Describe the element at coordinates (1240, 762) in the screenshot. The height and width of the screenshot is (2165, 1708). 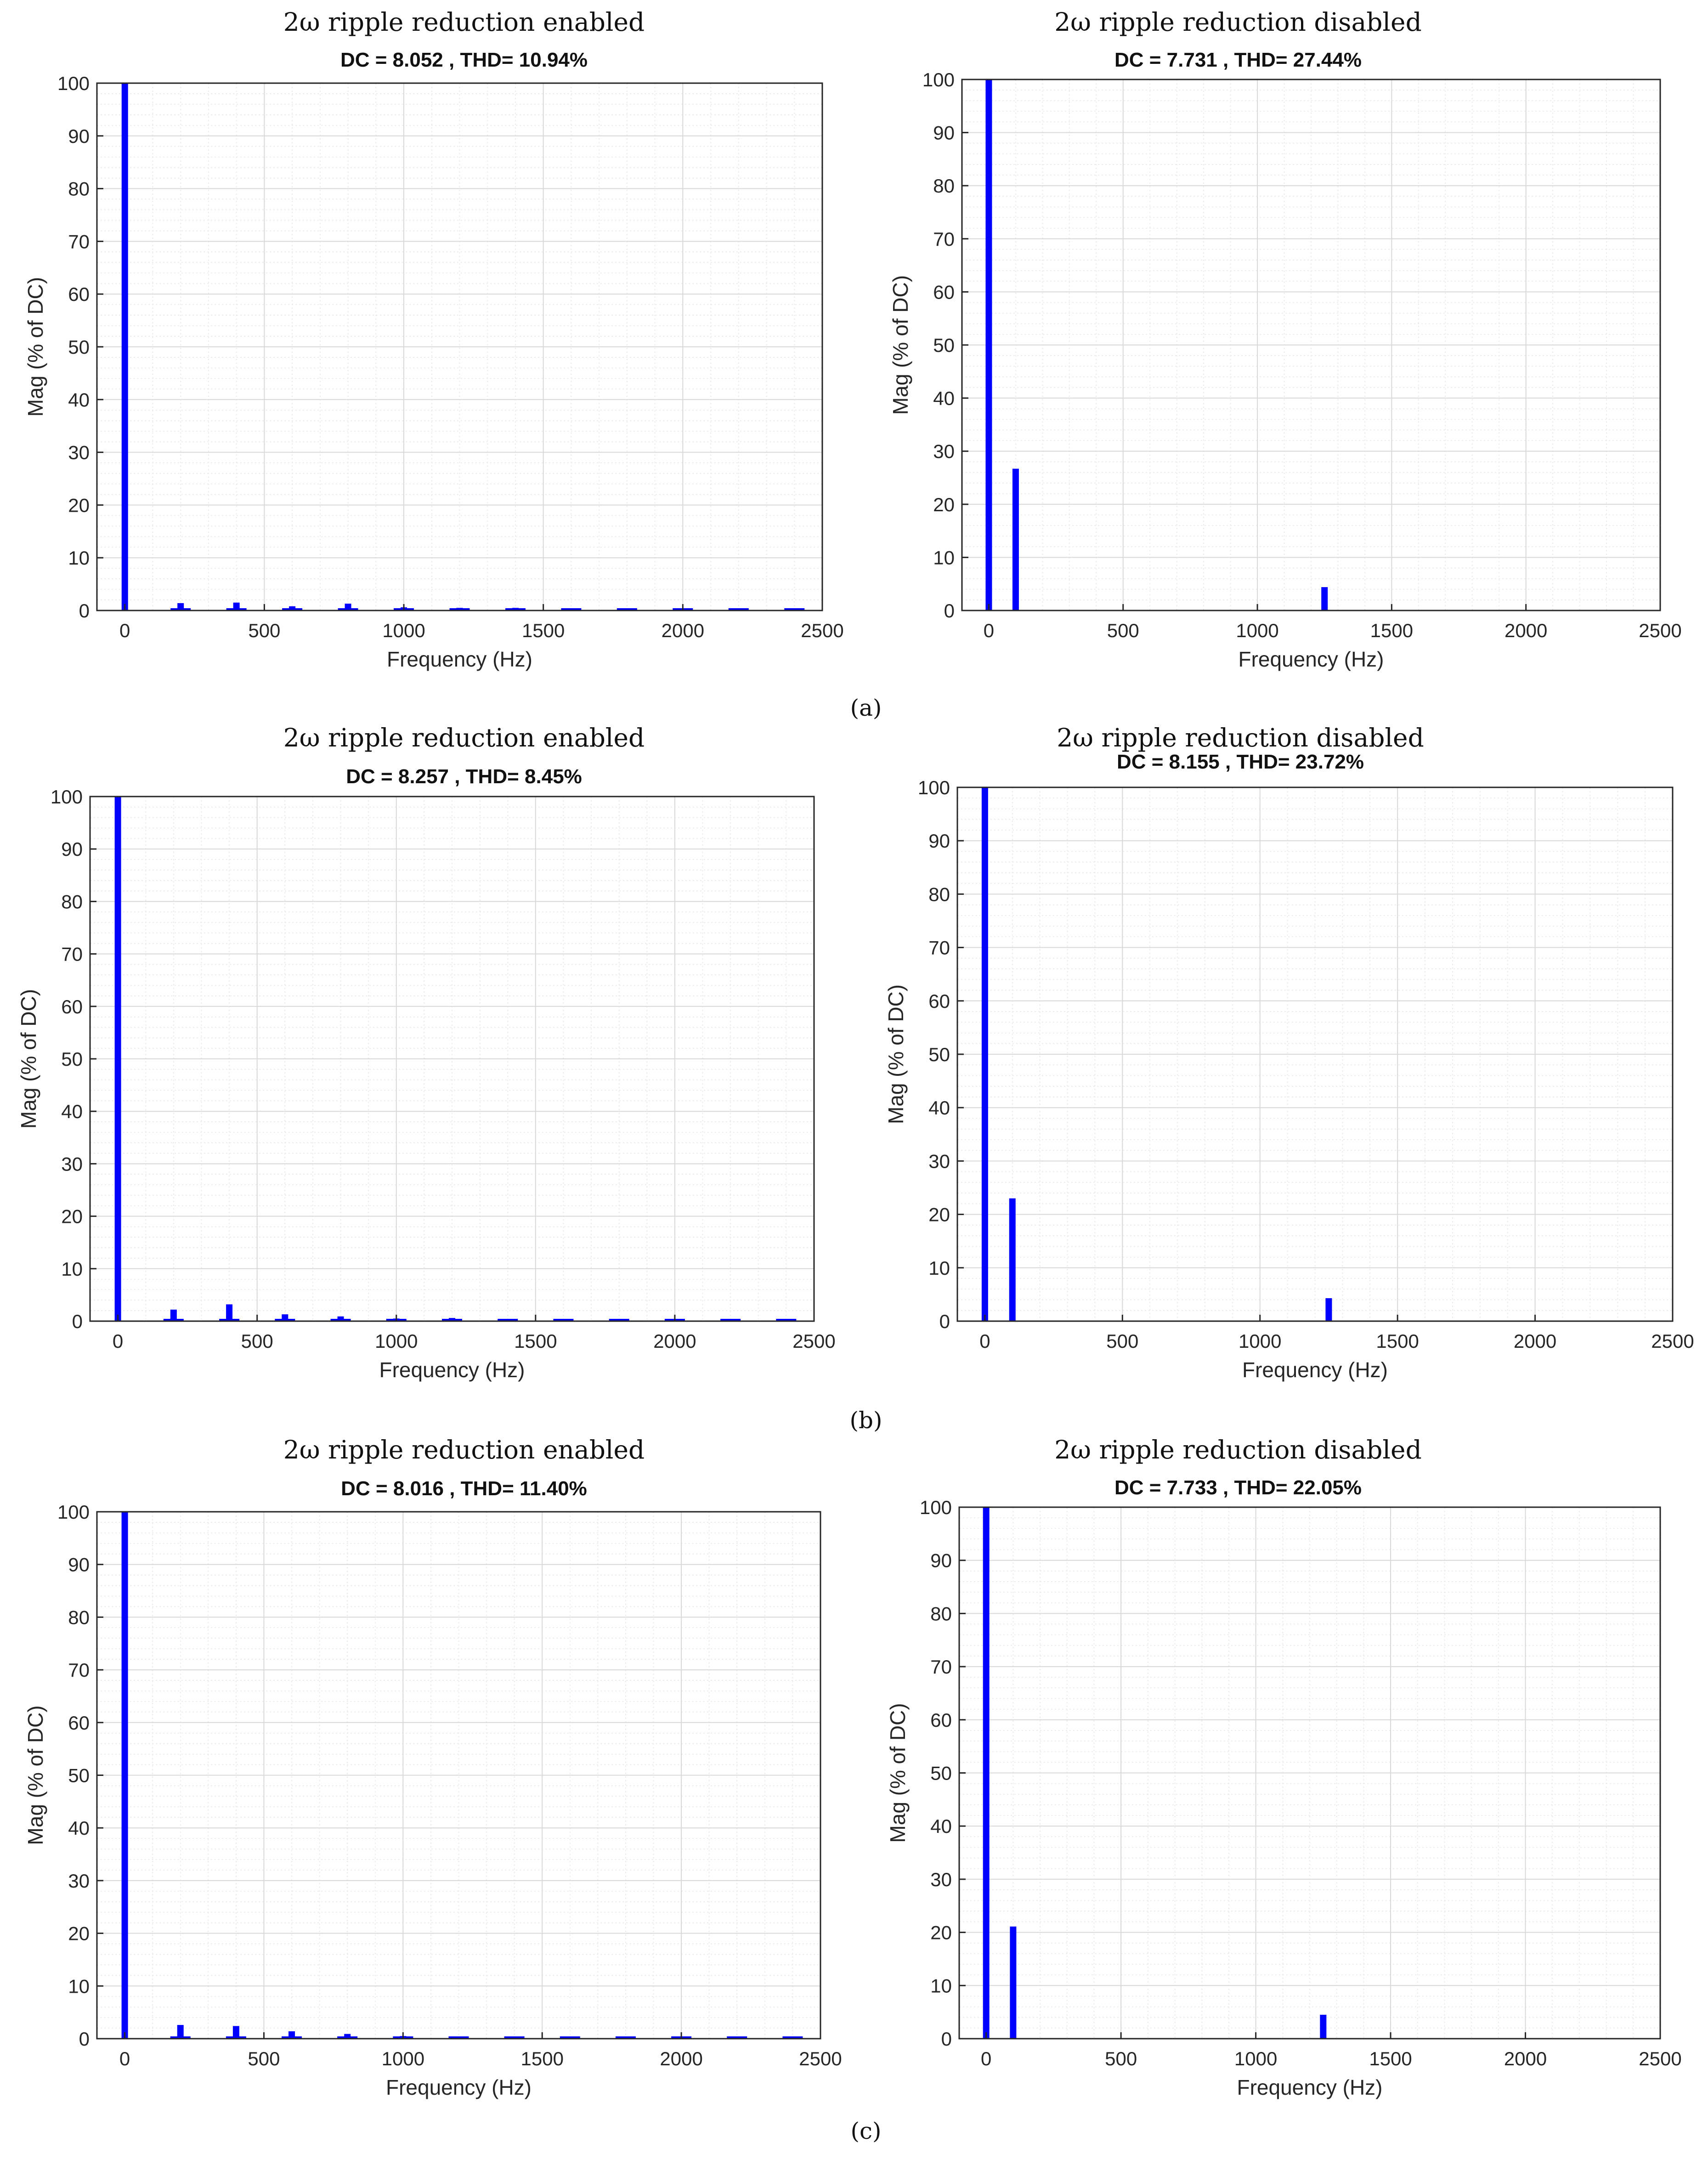
I see `chart-subtitle: DC = 8.155 , THD= 23.72%` at that location.